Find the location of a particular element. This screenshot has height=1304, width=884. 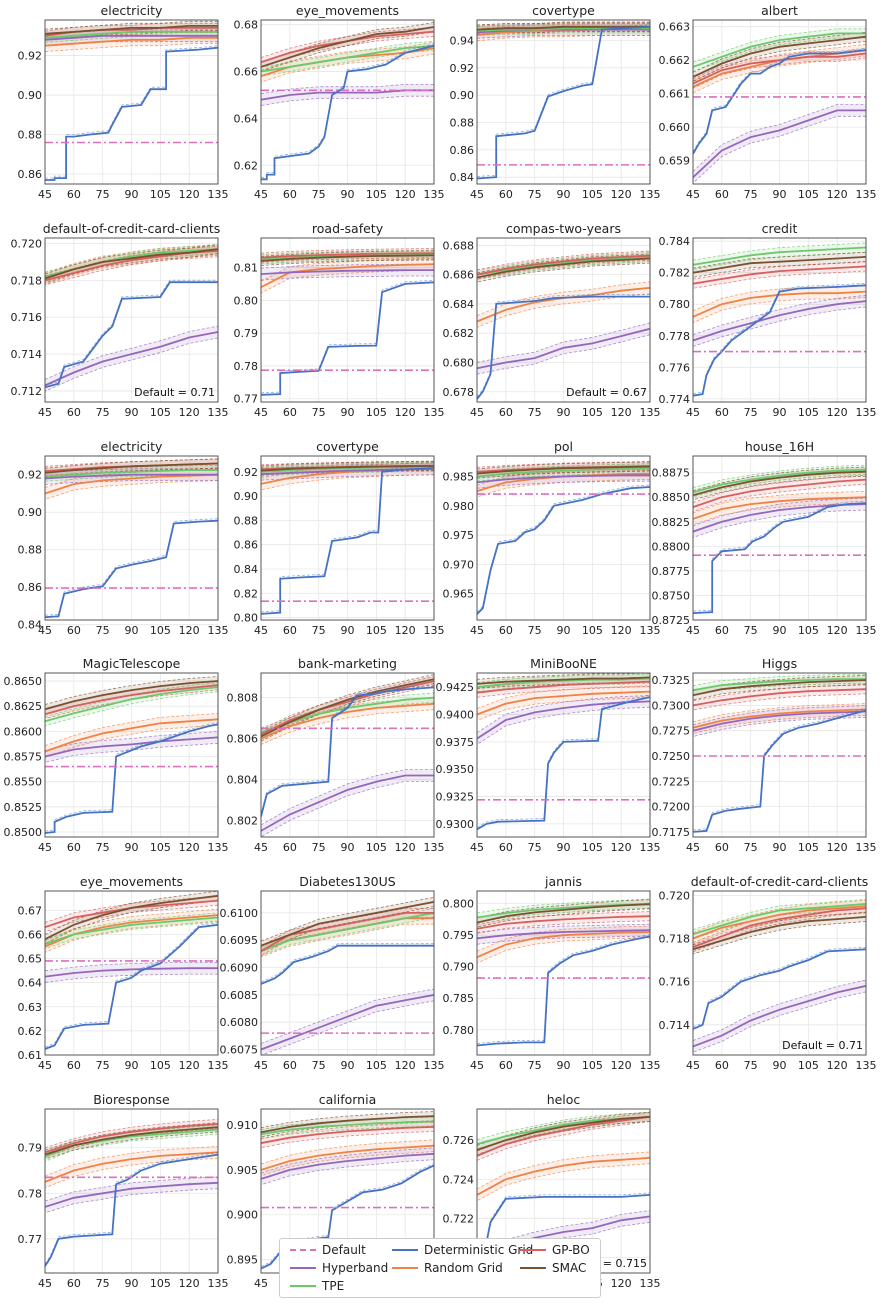

y-tick-label: 0.8550 is located at coordinates (23, 782).